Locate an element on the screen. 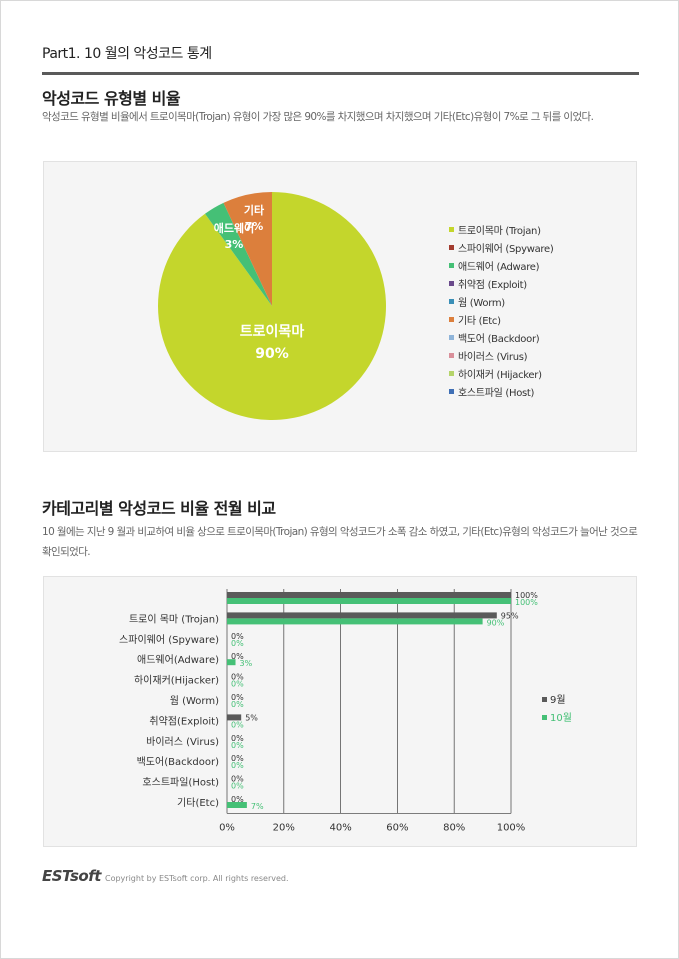 The width and height of the screenshot is (679, 959). legend-label: 트로이목마 (Trojan) is located at coordinates (499, 231).